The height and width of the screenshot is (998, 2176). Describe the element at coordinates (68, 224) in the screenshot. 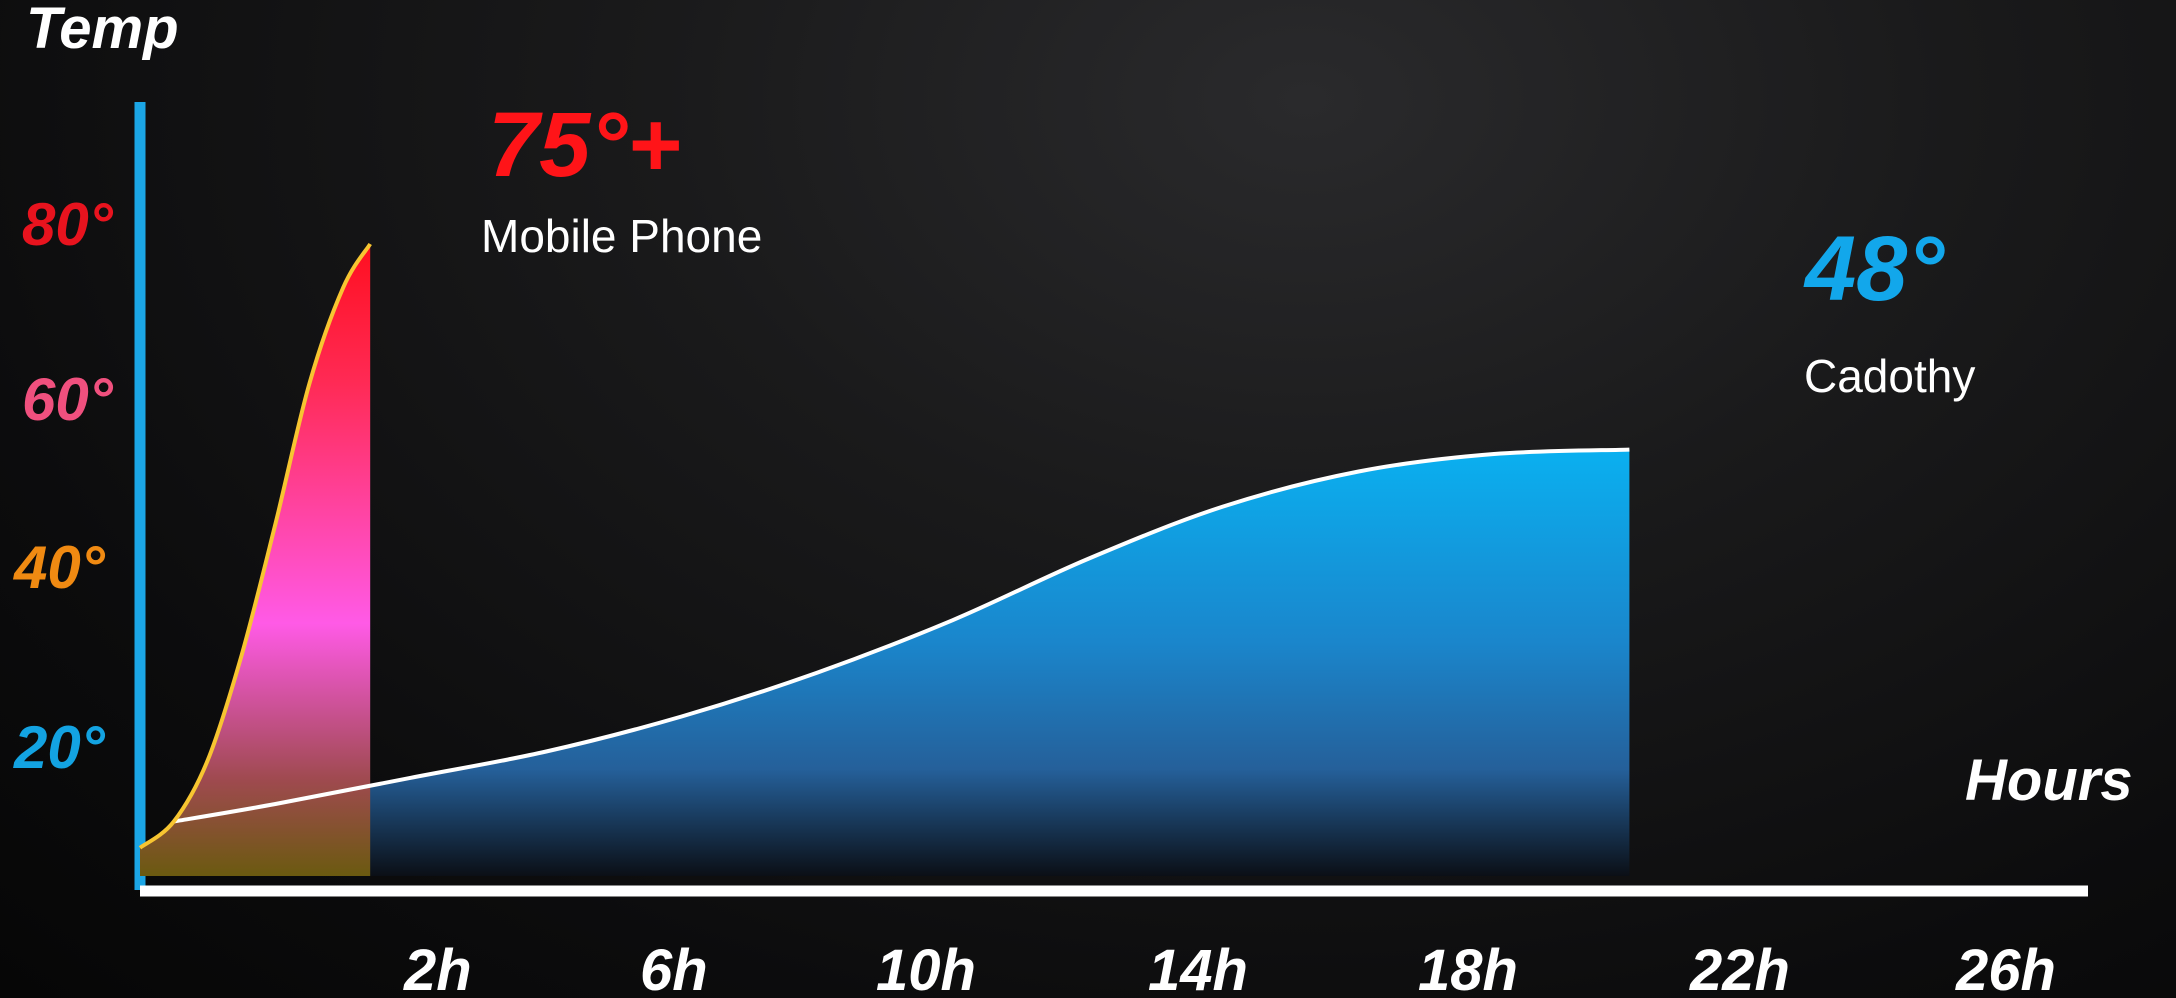

I see `y-tick-label: 80°` at that location.